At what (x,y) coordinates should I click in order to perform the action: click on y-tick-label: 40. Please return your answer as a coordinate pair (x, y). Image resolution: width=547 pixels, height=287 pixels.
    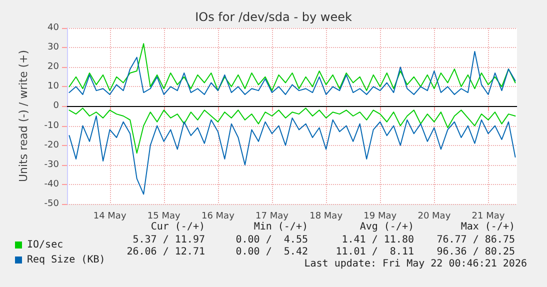
    Looking at the image, I should click on (54, 28).